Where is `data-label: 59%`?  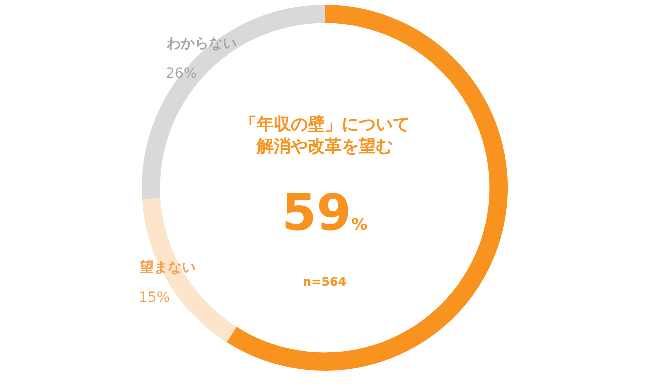 data-label: 59% is located at coordinates (325, 213).